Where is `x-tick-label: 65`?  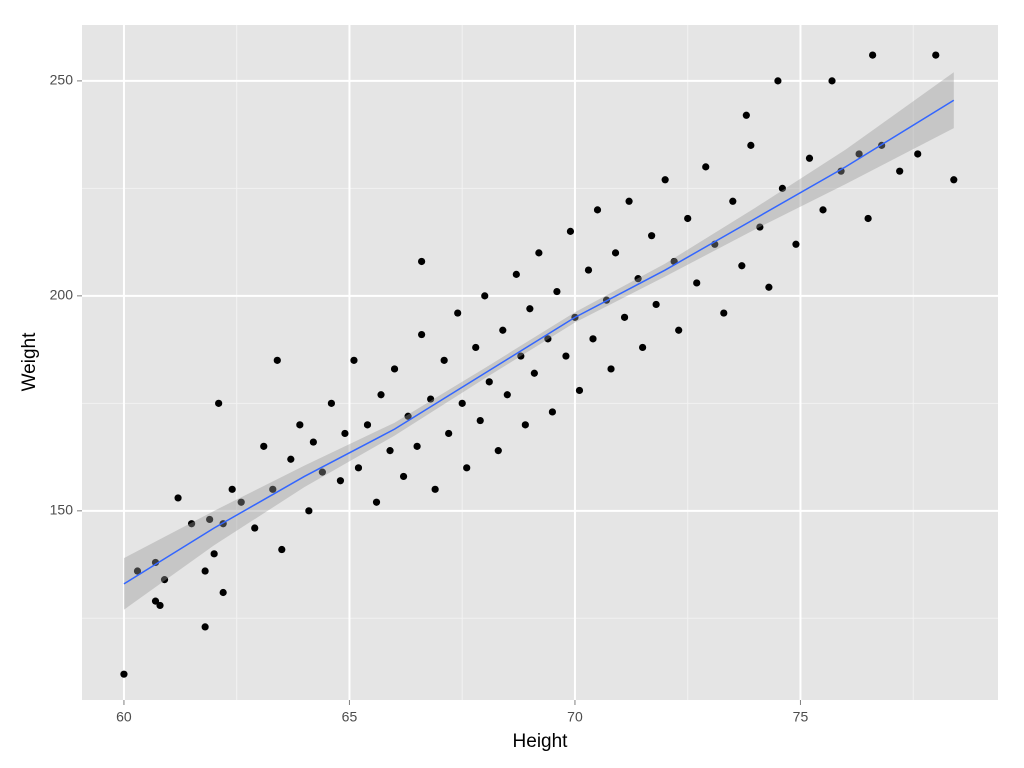 x-tick-label: 65 is located at coordinates (350, 717).